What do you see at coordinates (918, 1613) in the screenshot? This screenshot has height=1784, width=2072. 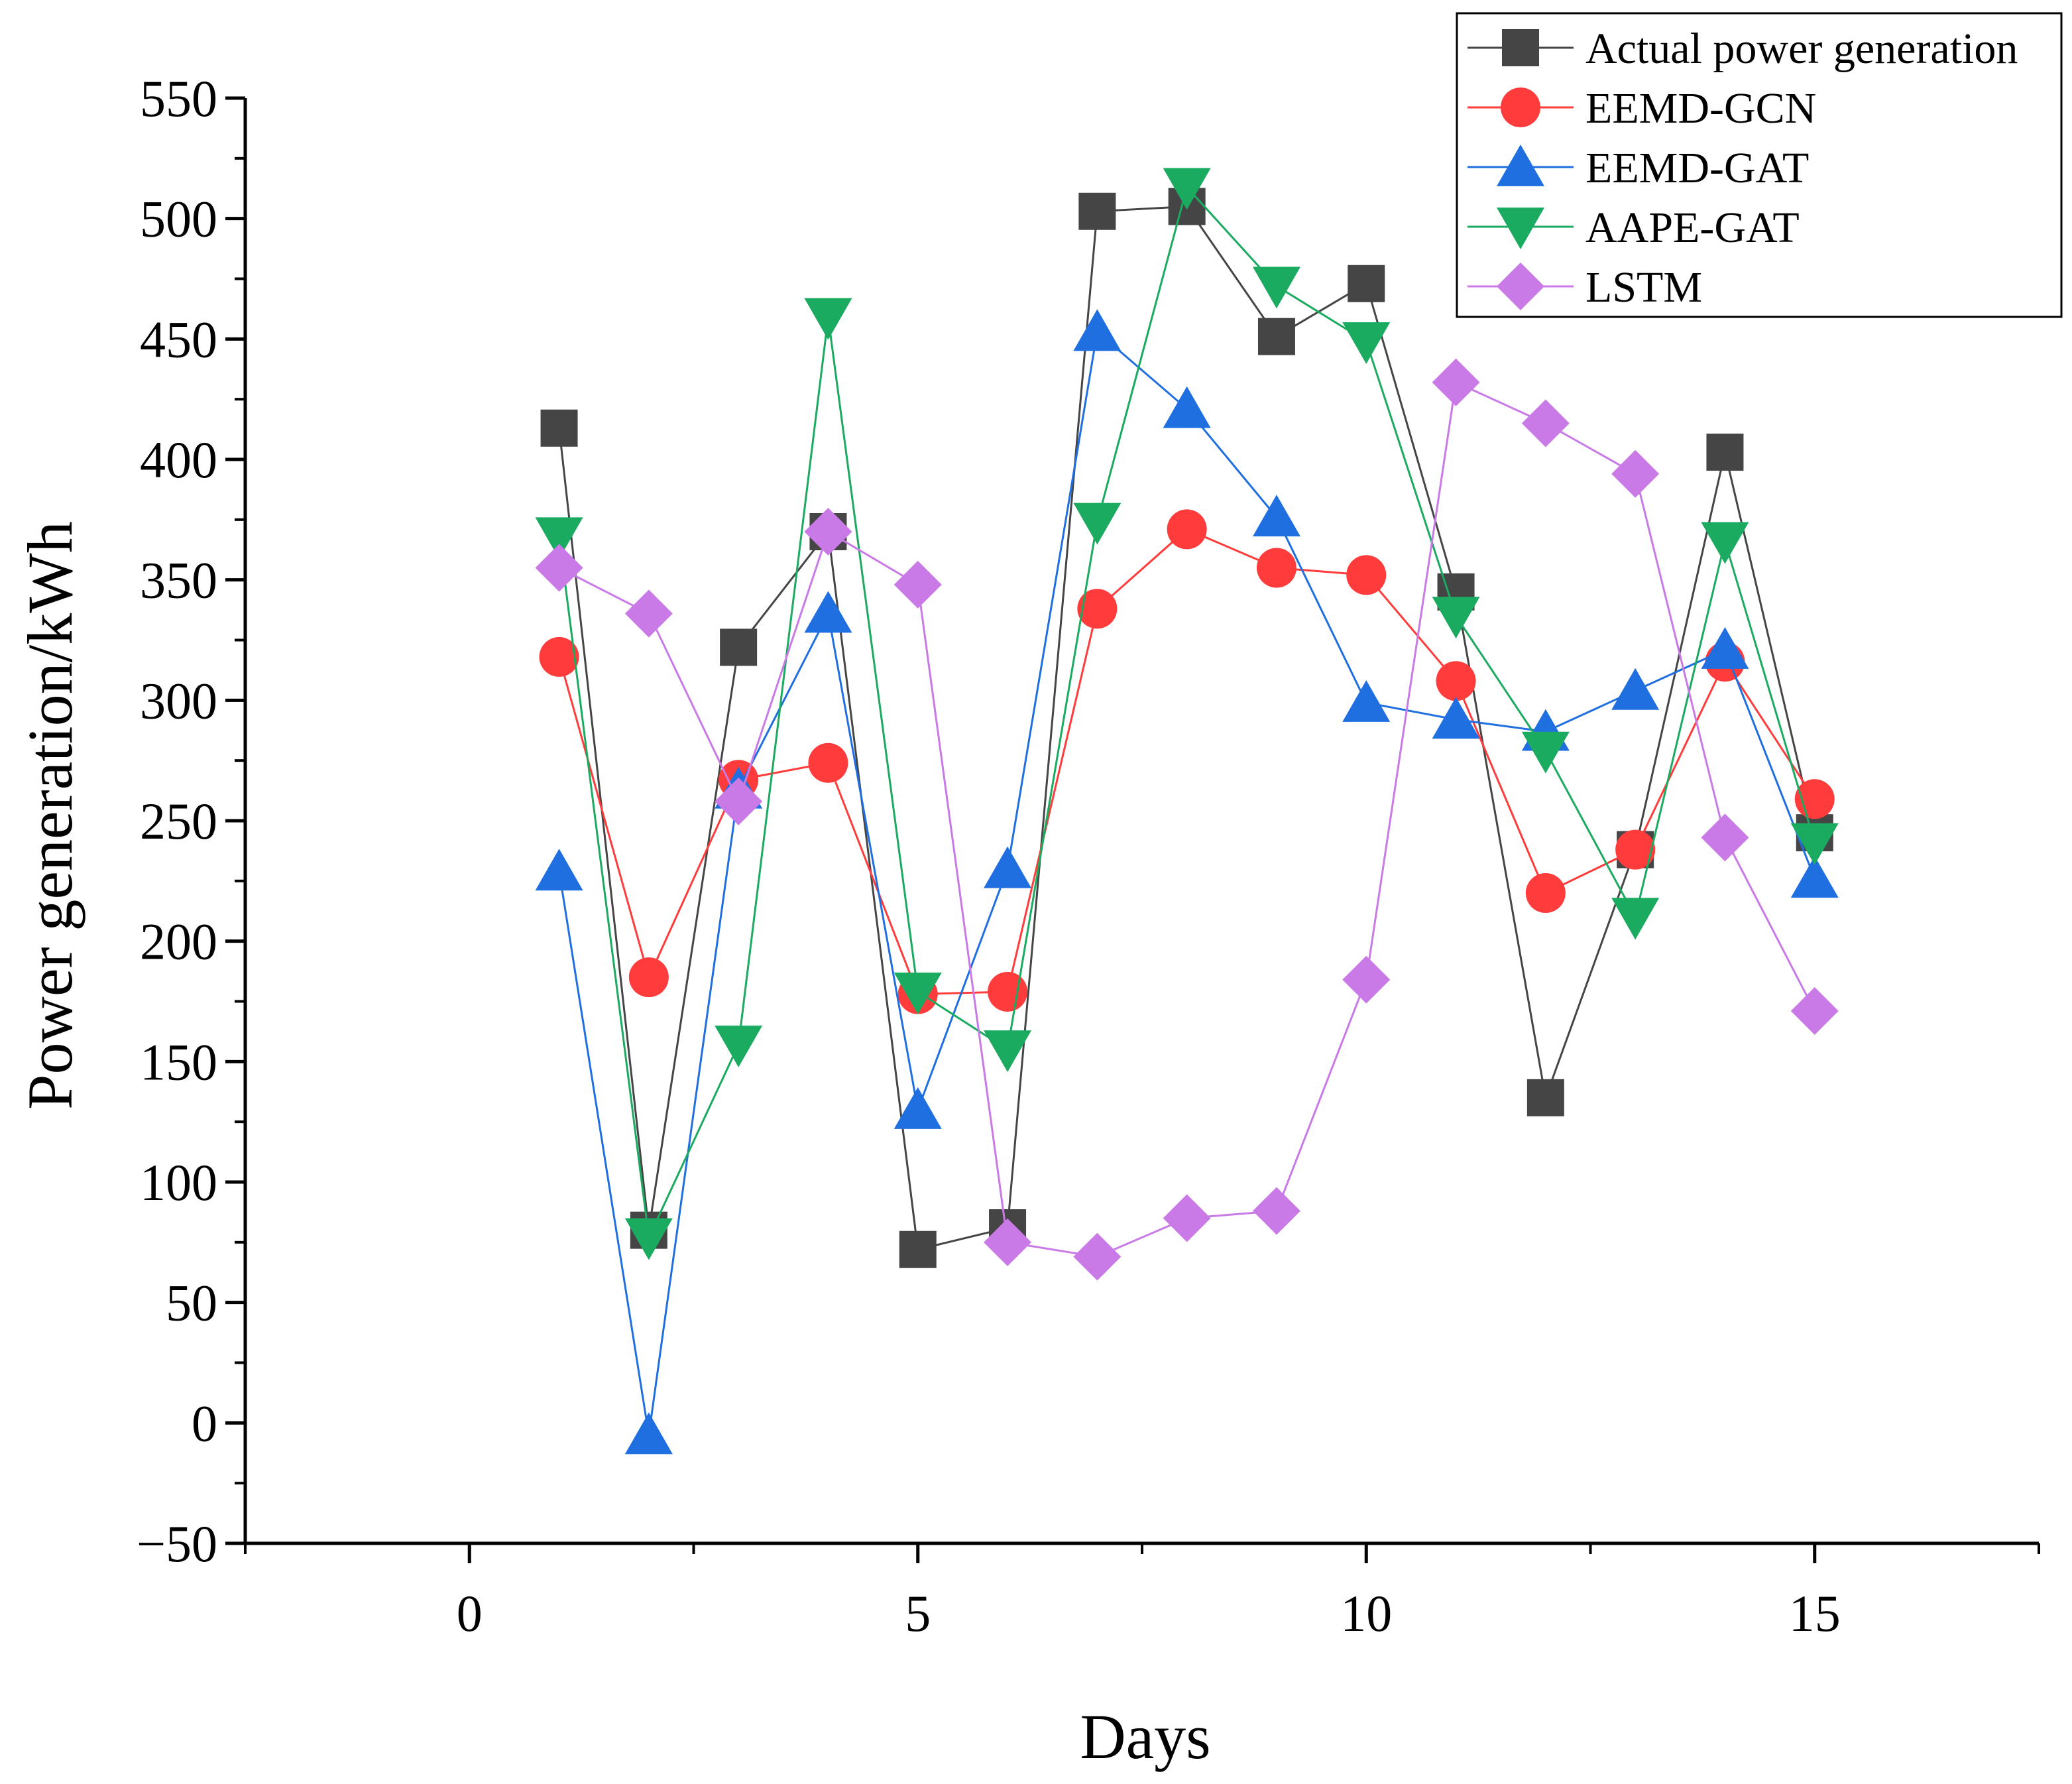 I see `x-tick-label: 5` at bounding box center [918, 1613].